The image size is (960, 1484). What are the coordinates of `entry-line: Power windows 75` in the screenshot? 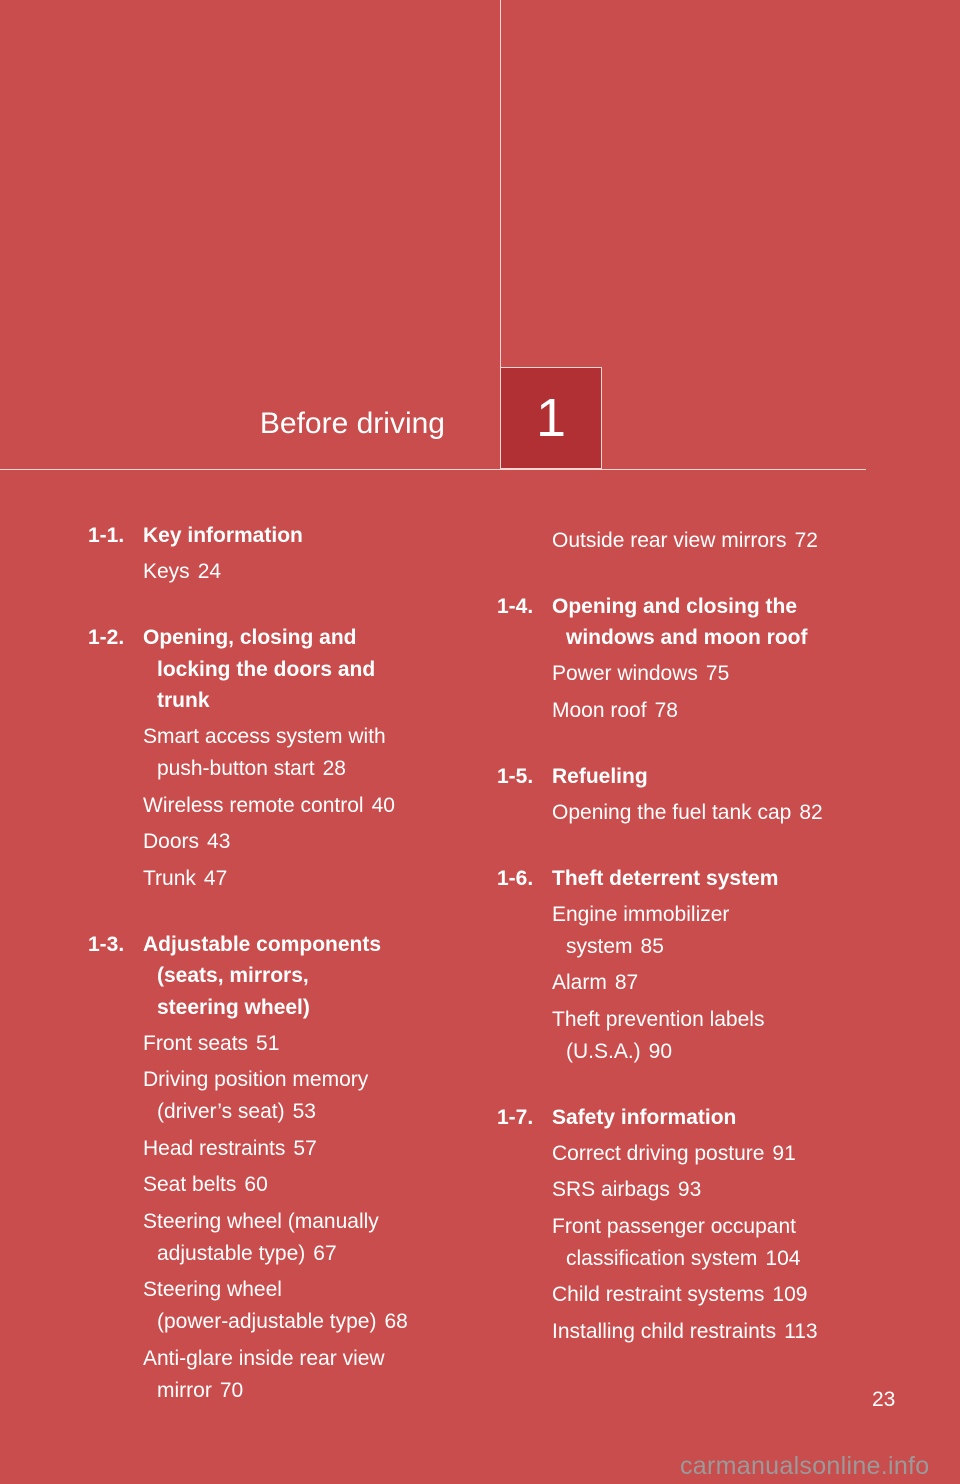 It's located at (709, 674).